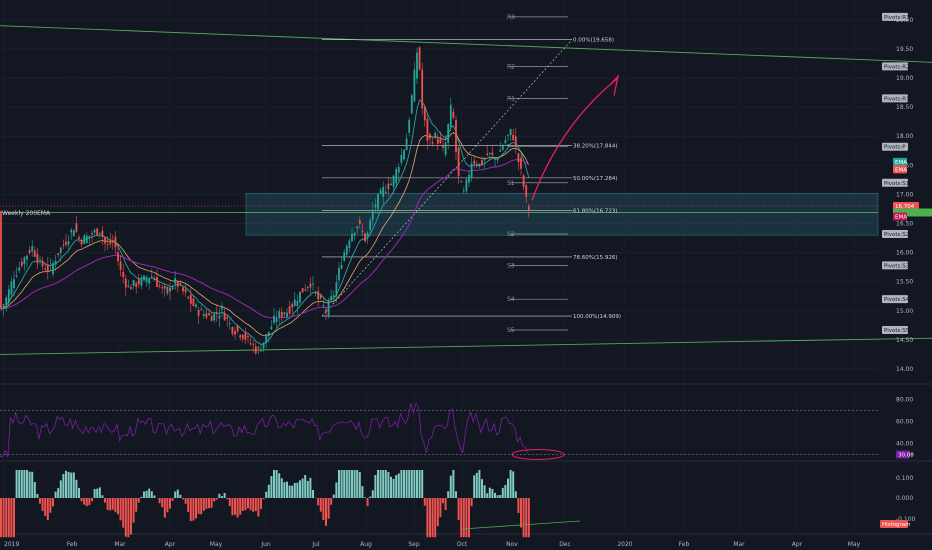 The image size is (932, 550). I want to click on pivot-axis-tag: Pivots:P, so click(895, 146).